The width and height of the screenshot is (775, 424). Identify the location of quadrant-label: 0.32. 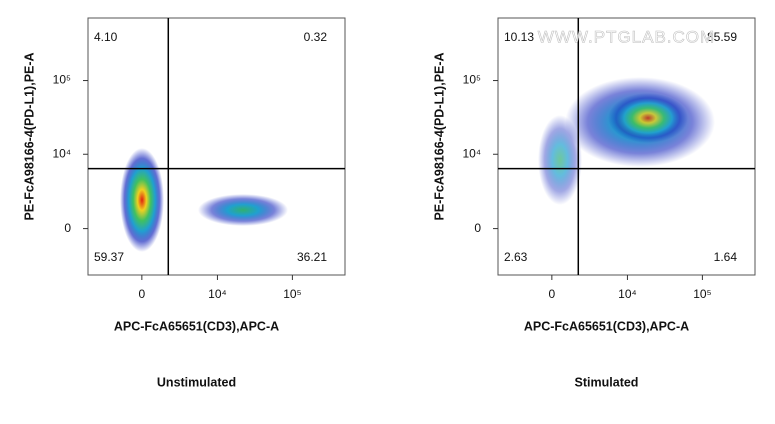
(316, 37).